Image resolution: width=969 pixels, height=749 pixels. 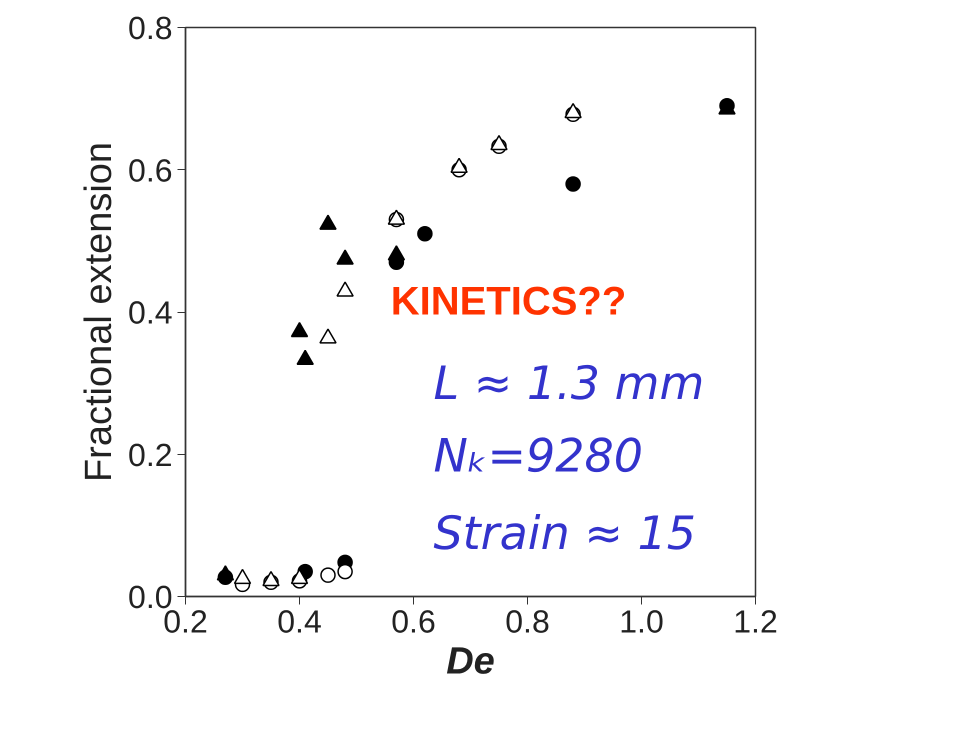 What do you see at coordinates (755, 622) in the screenshot?
I see `x-tick-label: 1.2` at bounding box center [755, 622].